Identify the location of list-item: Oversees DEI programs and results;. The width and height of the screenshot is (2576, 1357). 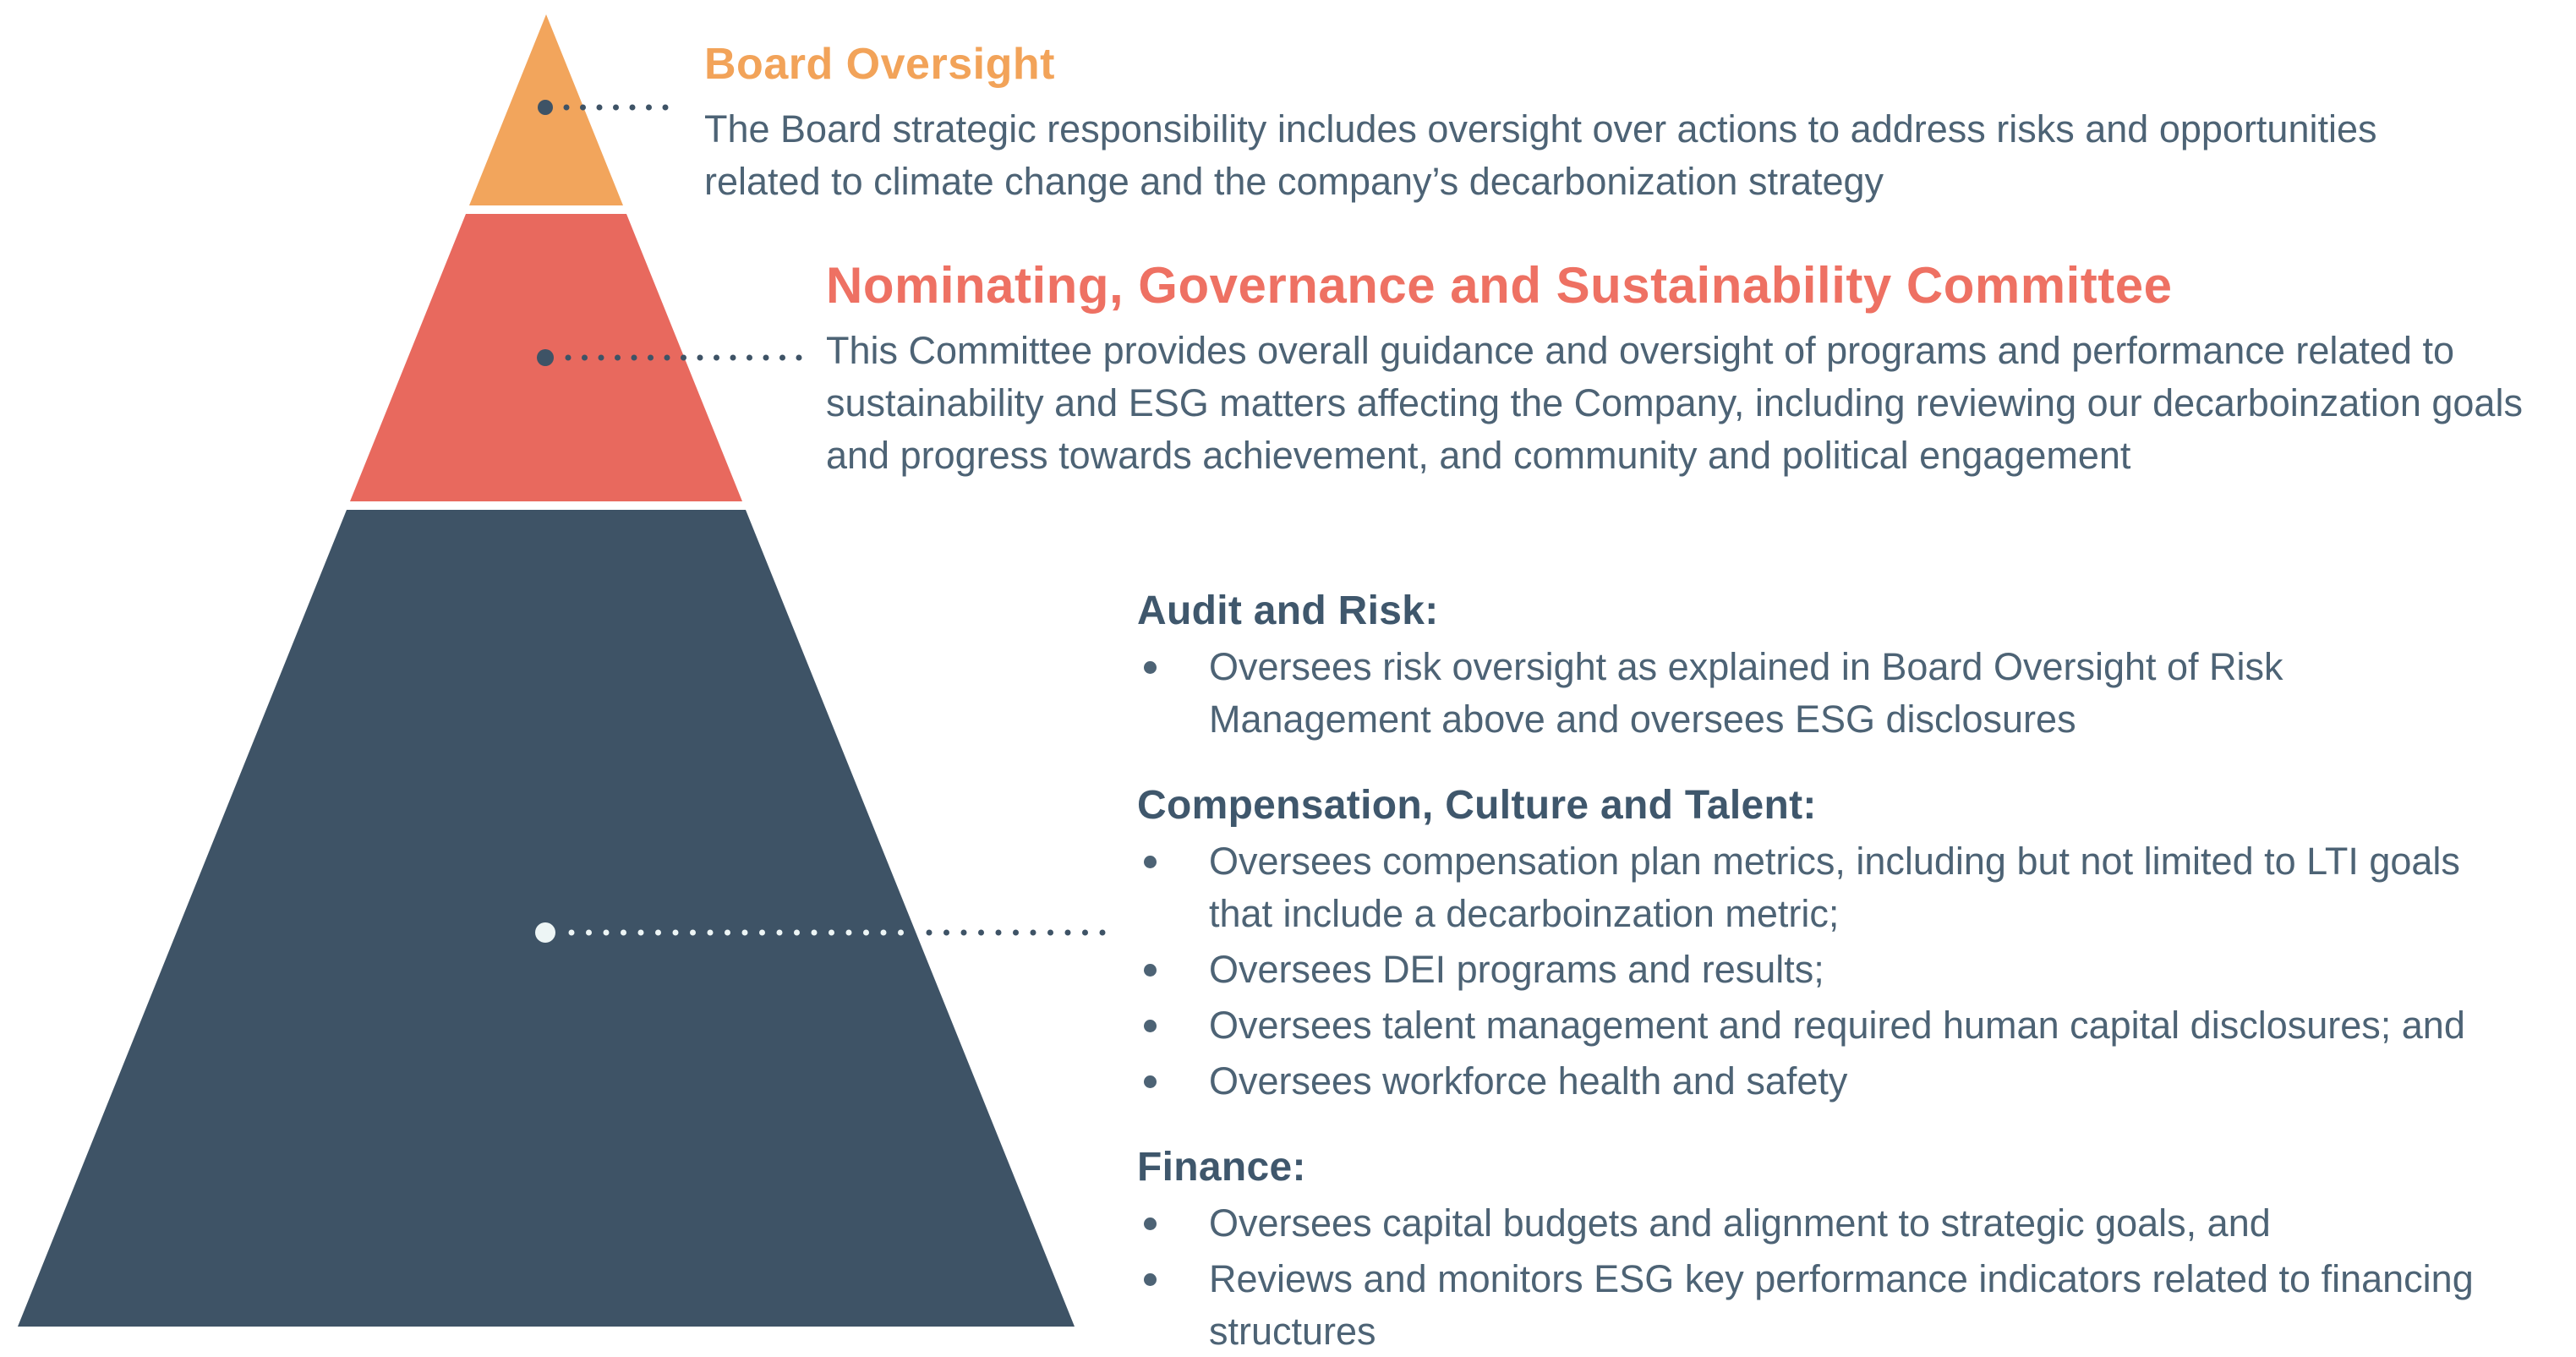
(1839, 970).